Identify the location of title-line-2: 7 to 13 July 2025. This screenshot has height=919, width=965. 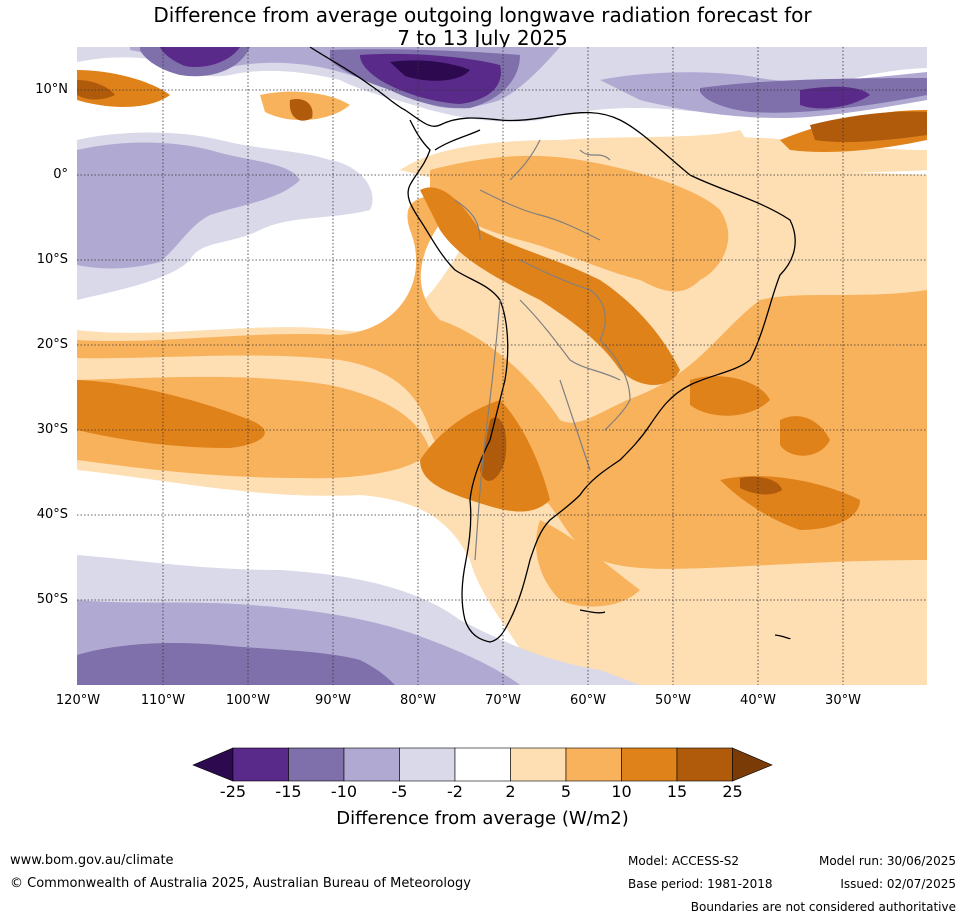
(482, 38).